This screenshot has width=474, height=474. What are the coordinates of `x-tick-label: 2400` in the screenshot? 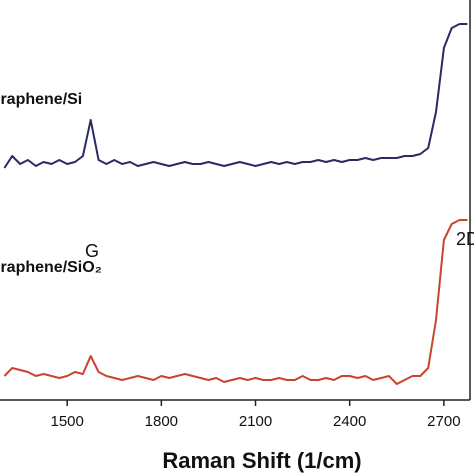 It's located at (349, 421).